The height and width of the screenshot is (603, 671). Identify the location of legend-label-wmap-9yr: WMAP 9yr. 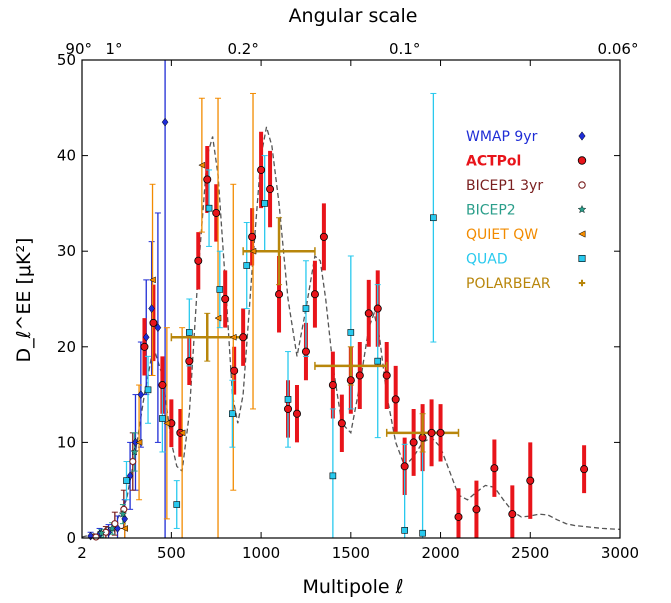
(502, 137).